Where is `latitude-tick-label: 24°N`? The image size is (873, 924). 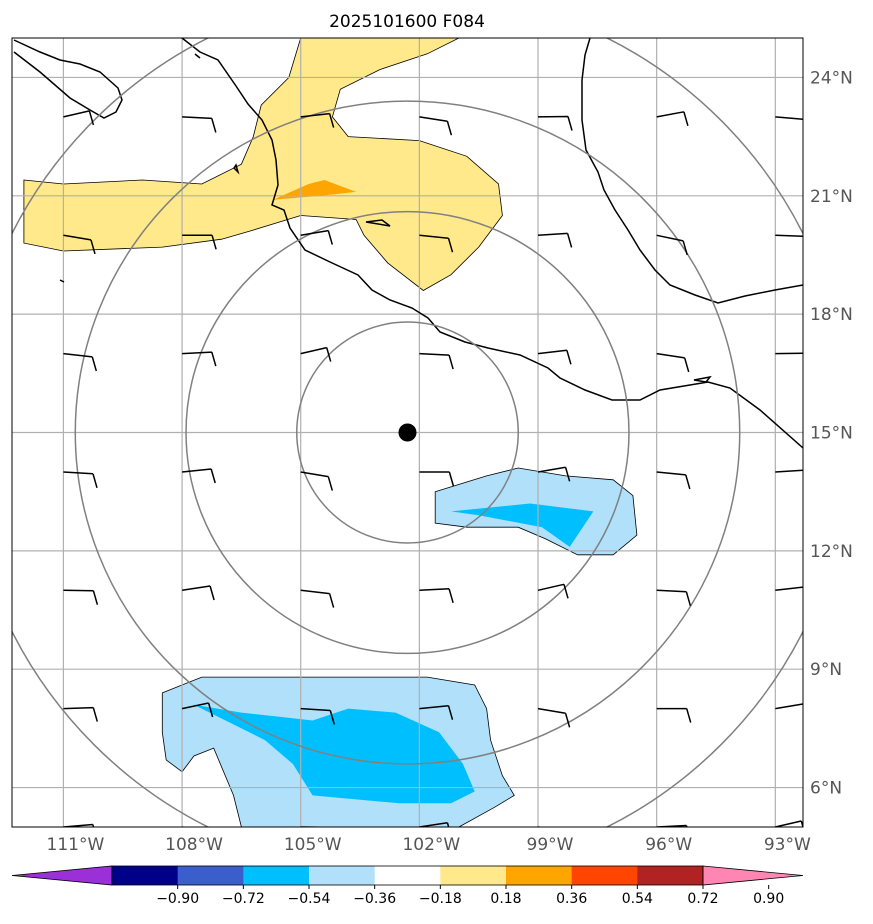 latitude-tick-label: 24°N is located at coordinates (831, 78).